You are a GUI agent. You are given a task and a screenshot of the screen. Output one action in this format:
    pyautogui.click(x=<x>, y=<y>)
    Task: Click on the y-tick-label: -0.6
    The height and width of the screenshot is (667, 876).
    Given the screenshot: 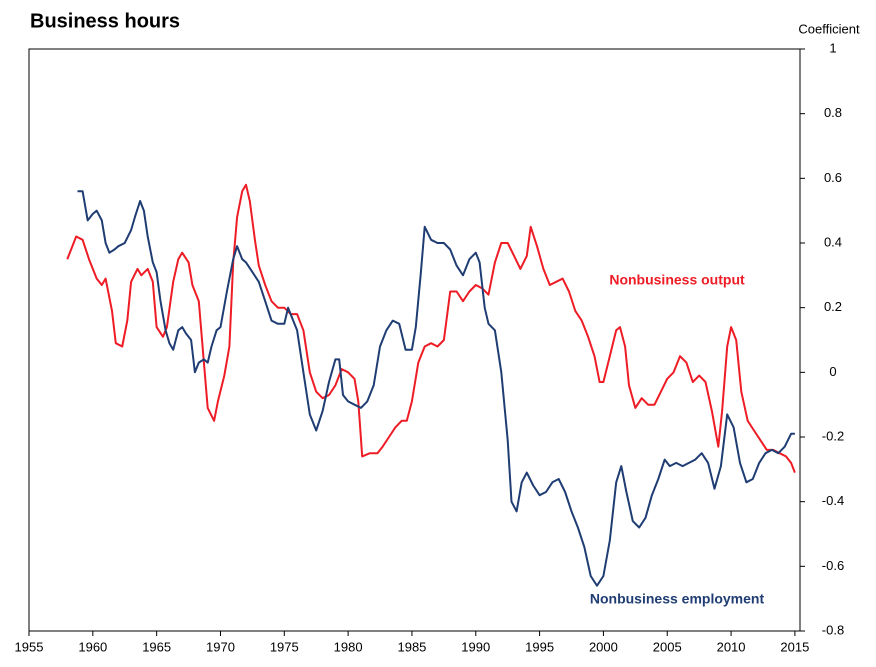 What is the action you would take?
    pyautogui.click(x=833, y=565)
    